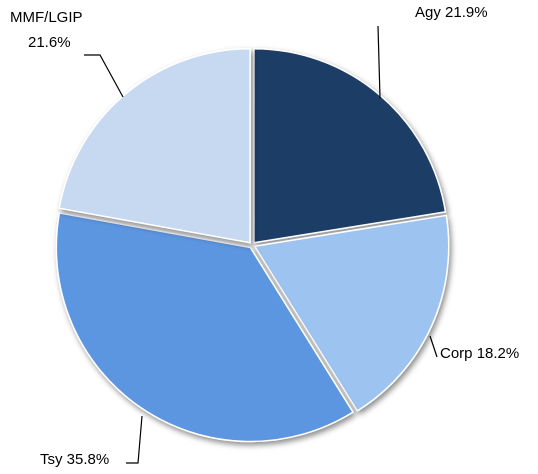 This screenshot has height=474, width=538. I want to click on label-value: 21.6%, so click(49, 42).